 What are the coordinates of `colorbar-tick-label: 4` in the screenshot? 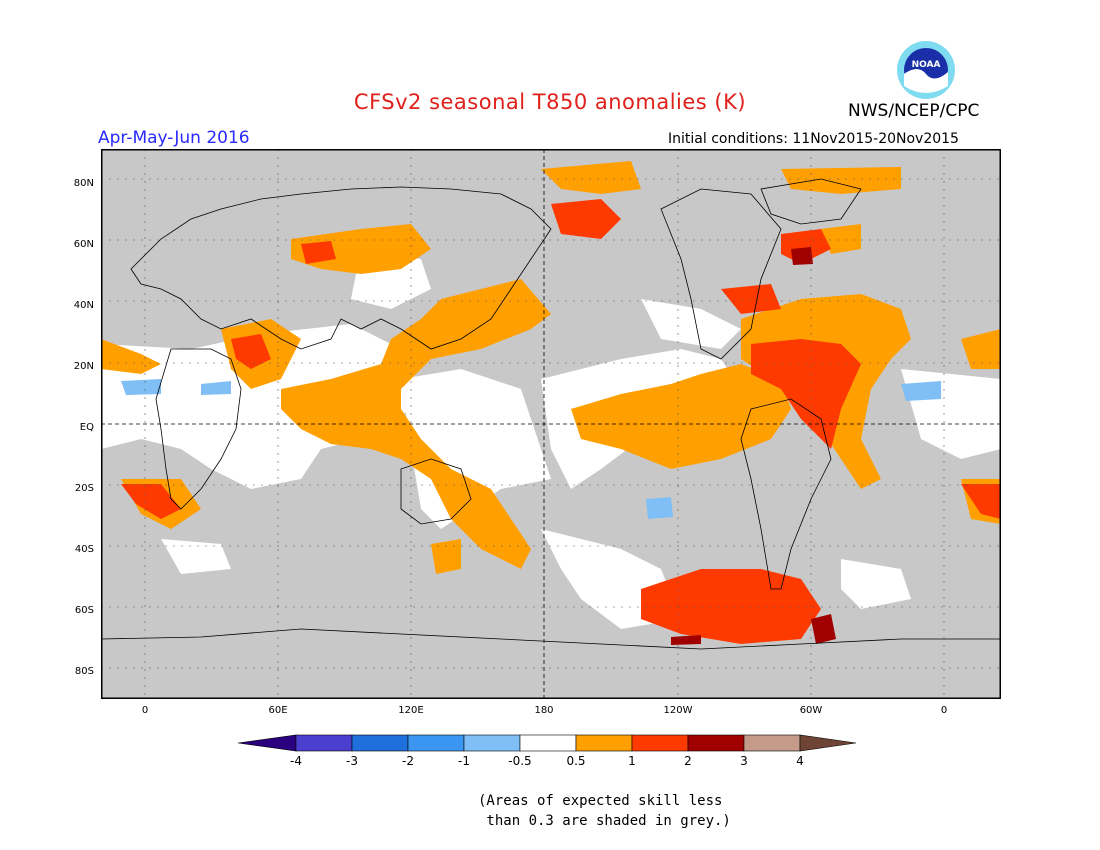 It's located at (800, 761).